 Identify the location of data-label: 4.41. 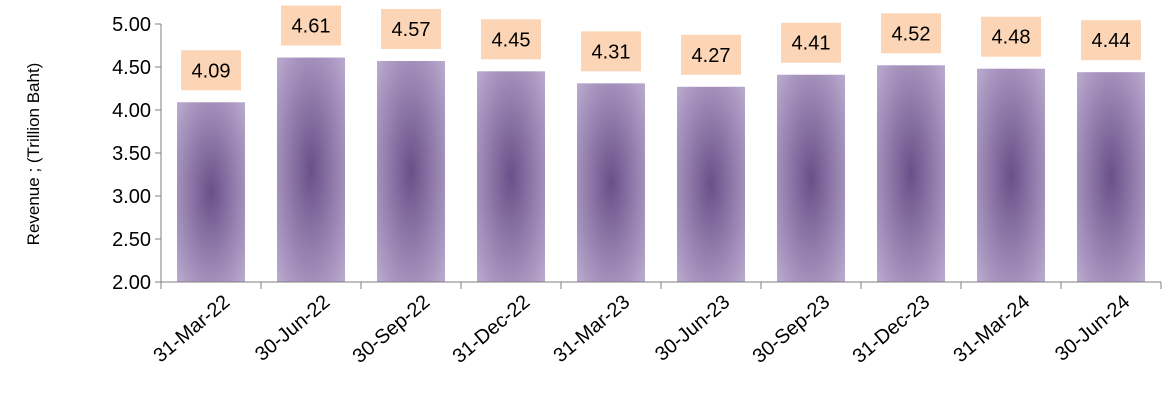
(811, 44).